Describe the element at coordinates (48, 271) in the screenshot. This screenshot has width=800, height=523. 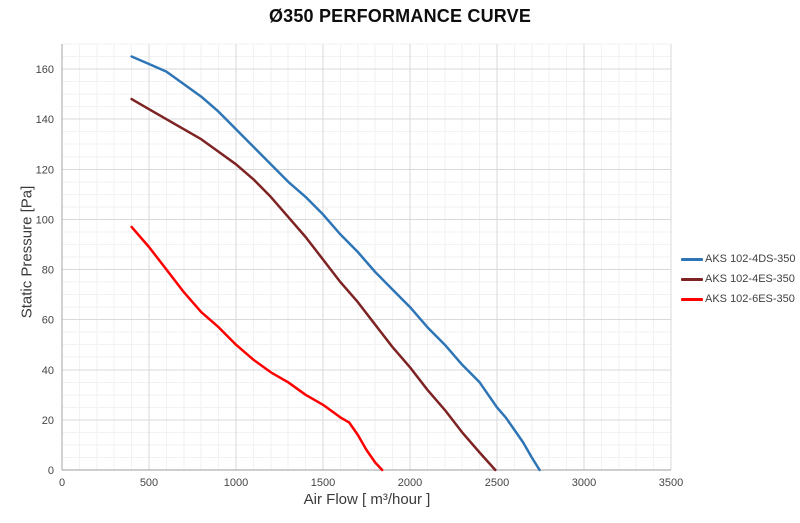
I see `y-tick-label: 80` at that location.